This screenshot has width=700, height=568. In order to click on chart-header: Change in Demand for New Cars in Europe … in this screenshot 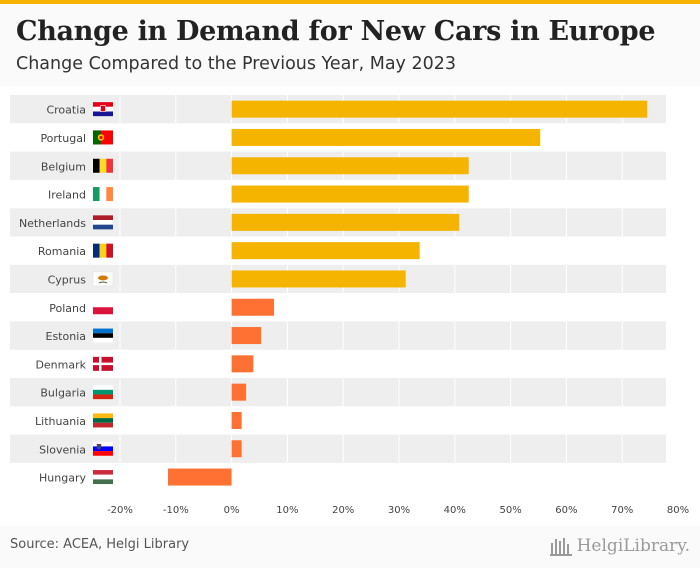, I will do `click(350, 45)`.